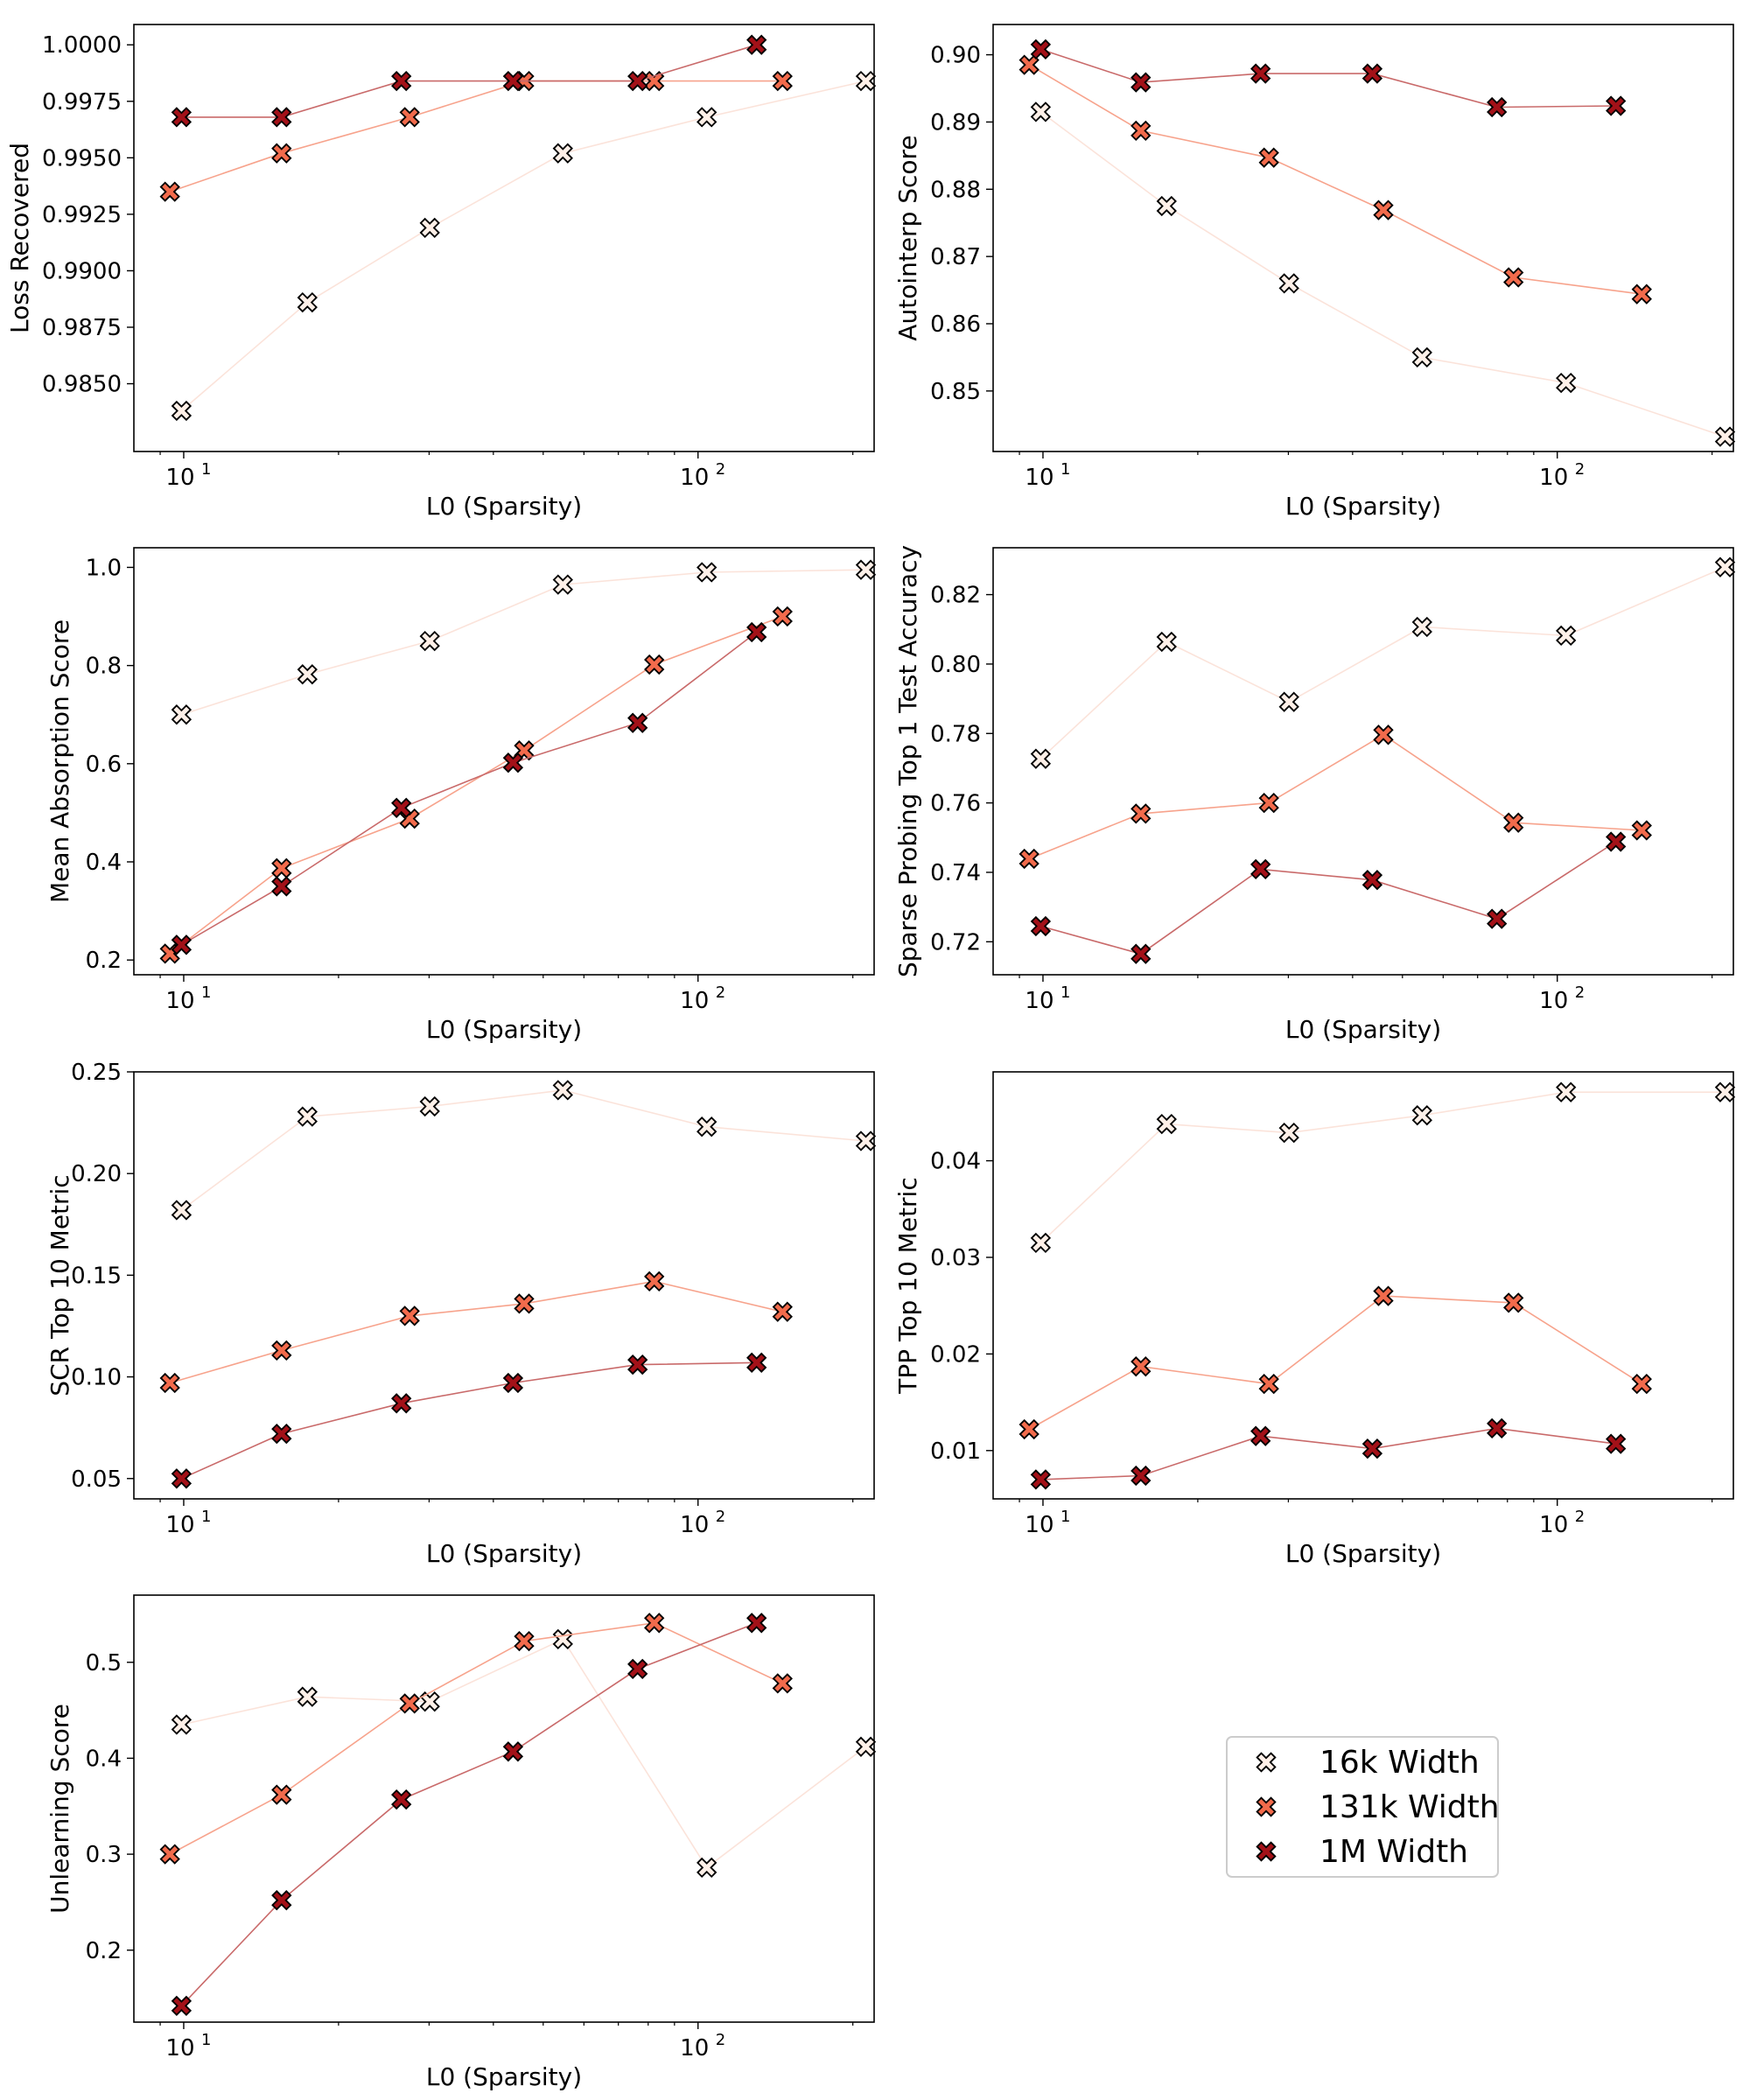 The width and height of the screenshot is (1750, 2100). What do you see at coordinates (955, 1162) in the screenshot?
I see `y-tick-label: 0.04` at bounding box center [955, 1162].